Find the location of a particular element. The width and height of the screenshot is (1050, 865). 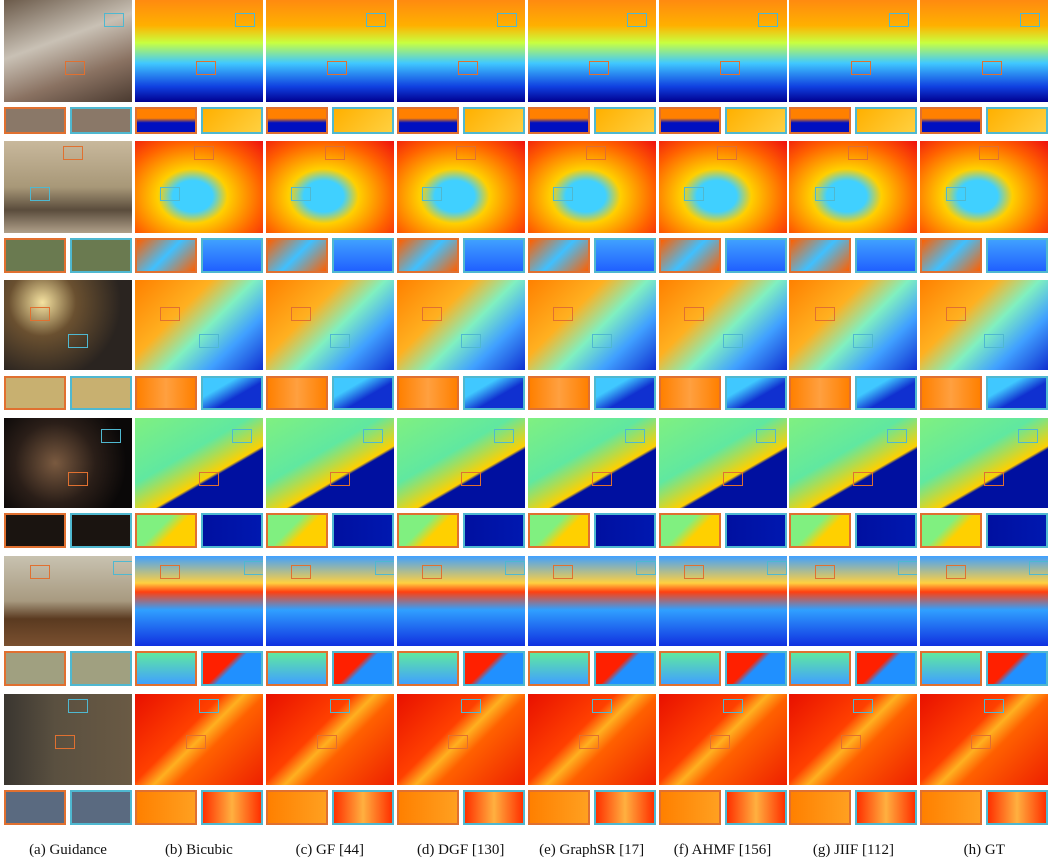

caption: (f) AHMF [156] is located at coordinates (722, 850).